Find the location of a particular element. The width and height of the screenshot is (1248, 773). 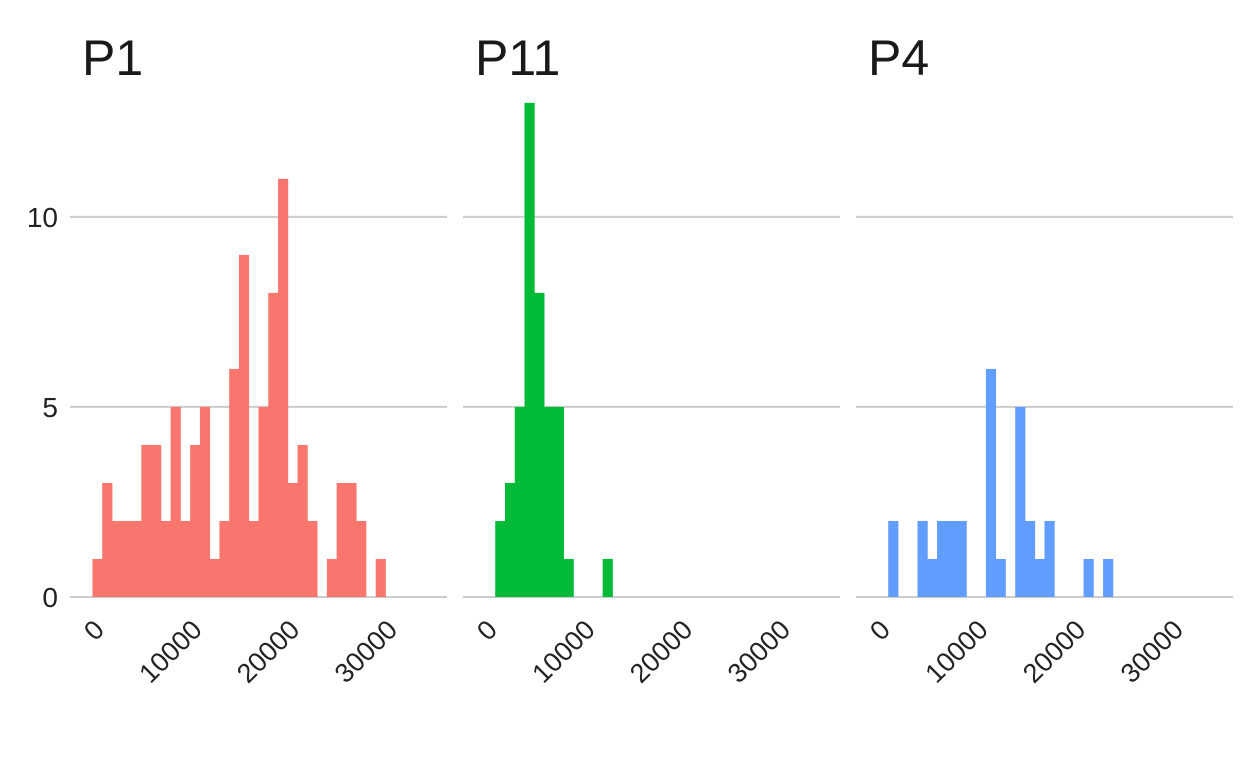

y-tick-label: 10 is located at coordinates (42, 217).